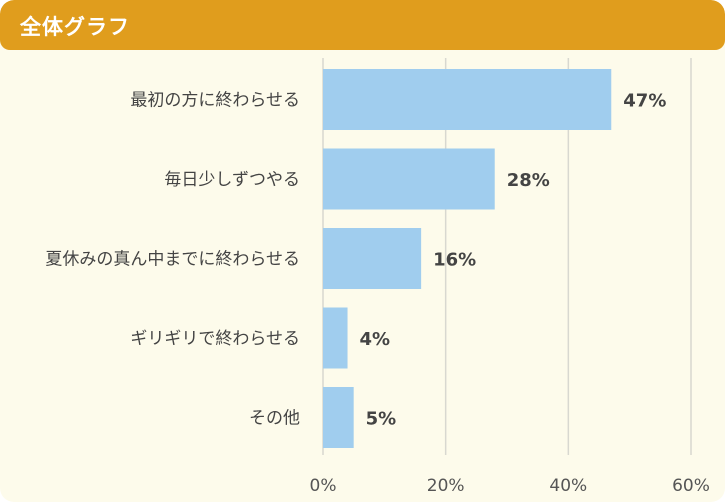  What do you see at coordinates (644, 101) in the screenshot?
I see `data-label: 47%` at bounding box center [644, 101].